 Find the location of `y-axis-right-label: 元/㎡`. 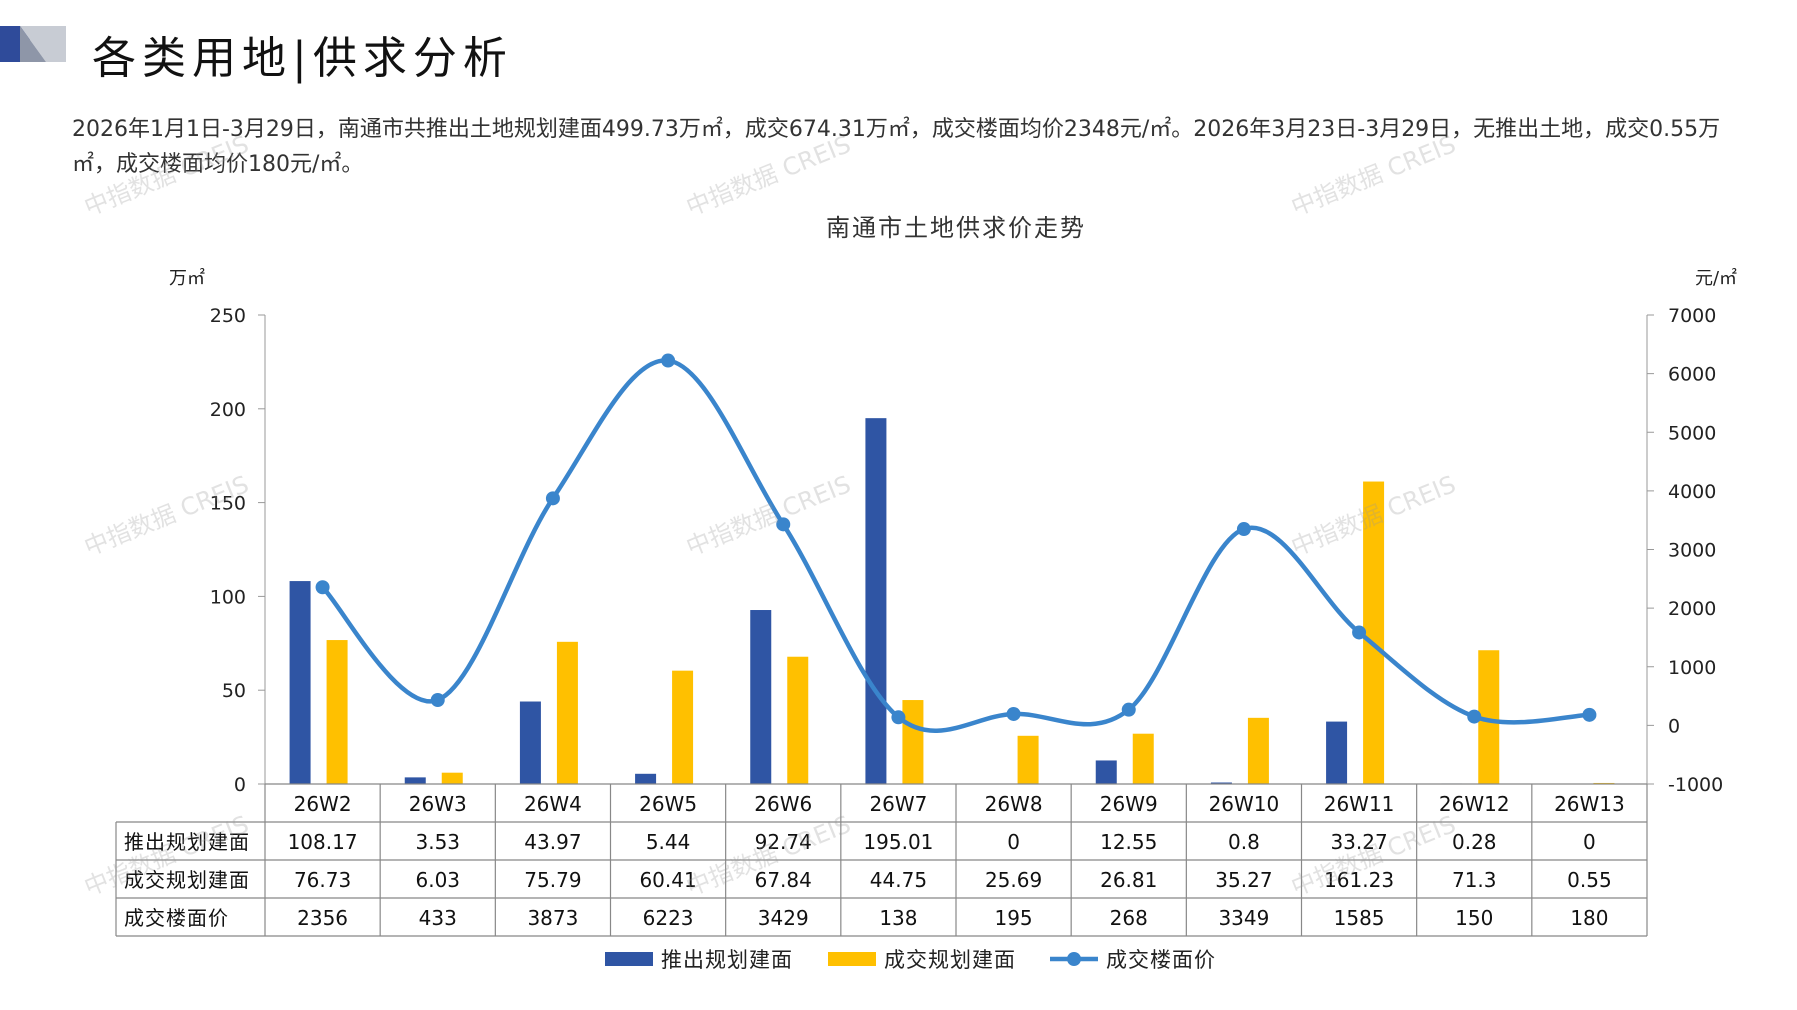

y-axis-right-label: 元/㎡ is located at coordinates (1716, 278).